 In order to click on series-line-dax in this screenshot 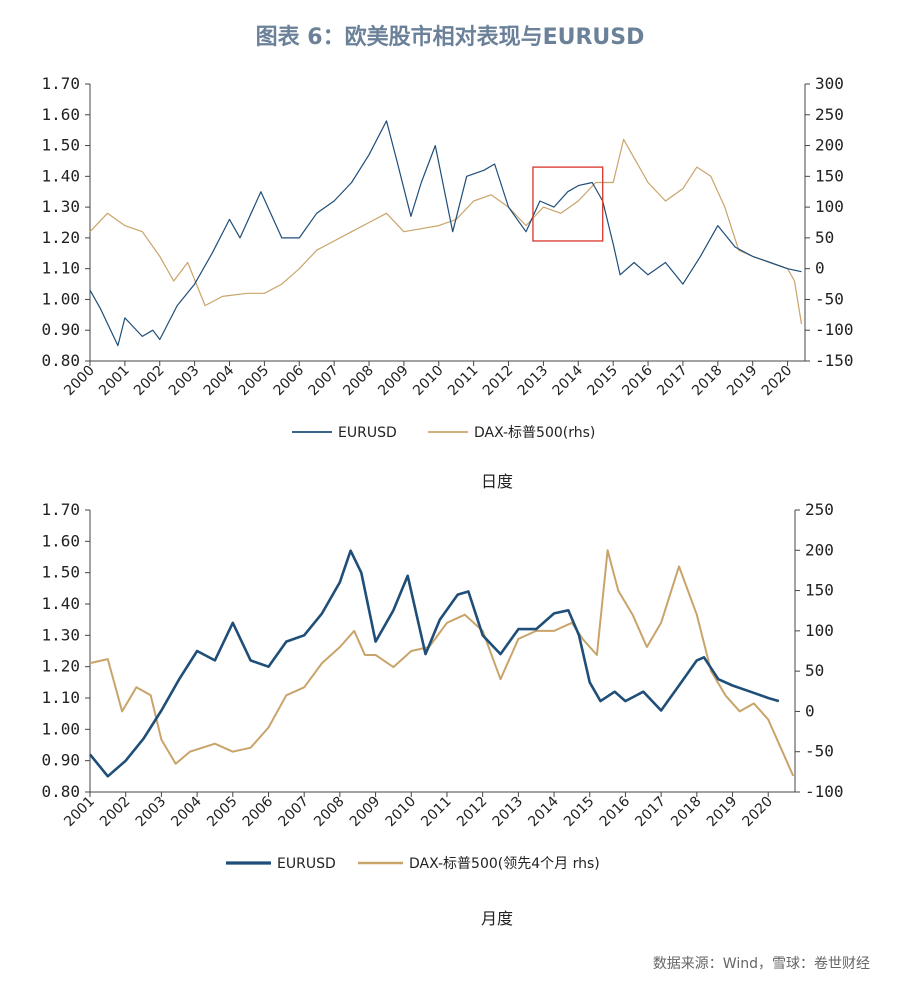, I will do `click(446, 231)`.